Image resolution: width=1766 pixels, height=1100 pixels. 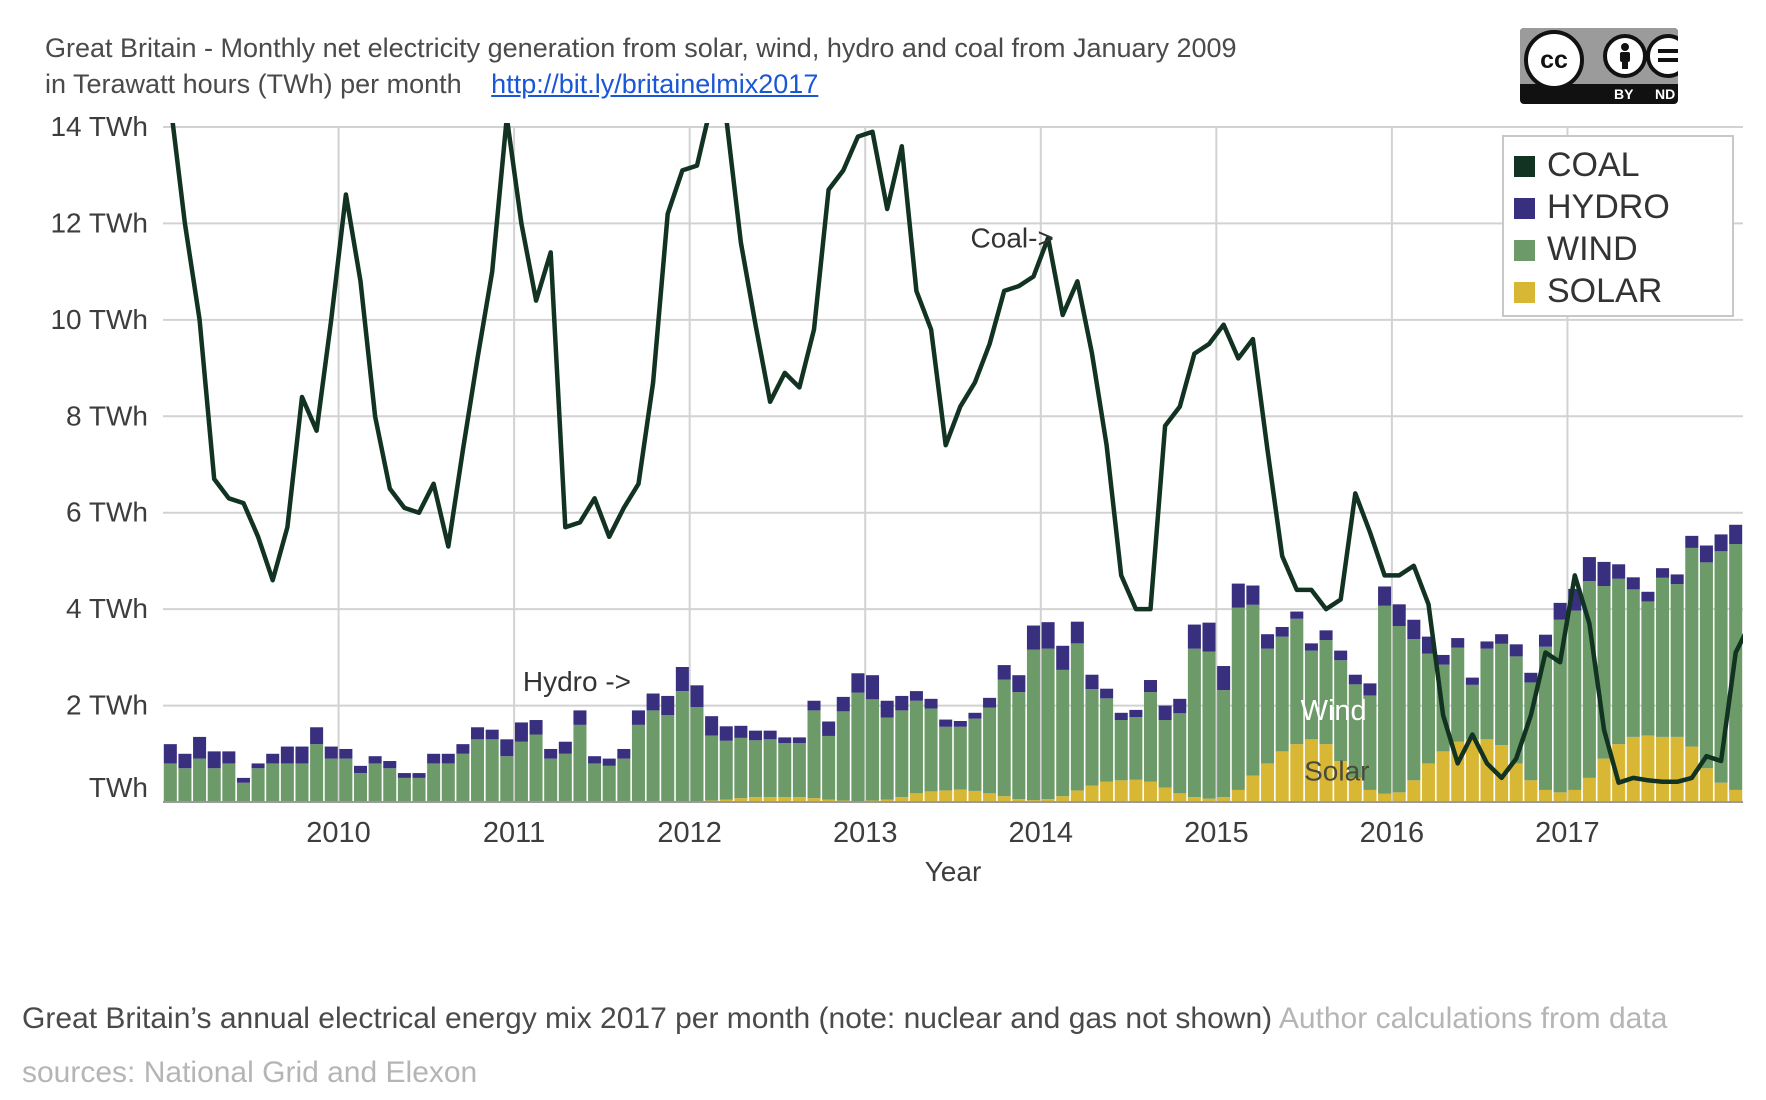 What do you see at coordinates (1593, 165) in the screenshot?
I see `legend-label-coal: COAL` at bounding box center [1593, 165].